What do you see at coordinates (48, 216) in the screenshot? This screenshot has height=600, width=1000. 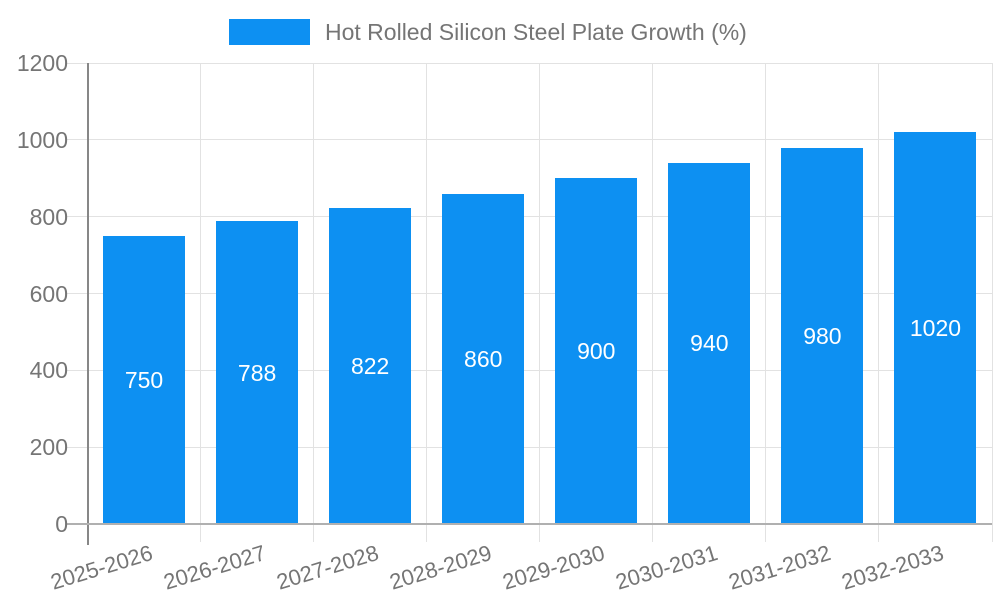 I see `y-axis-tick-label: 800` at bounding box center [48, 216].